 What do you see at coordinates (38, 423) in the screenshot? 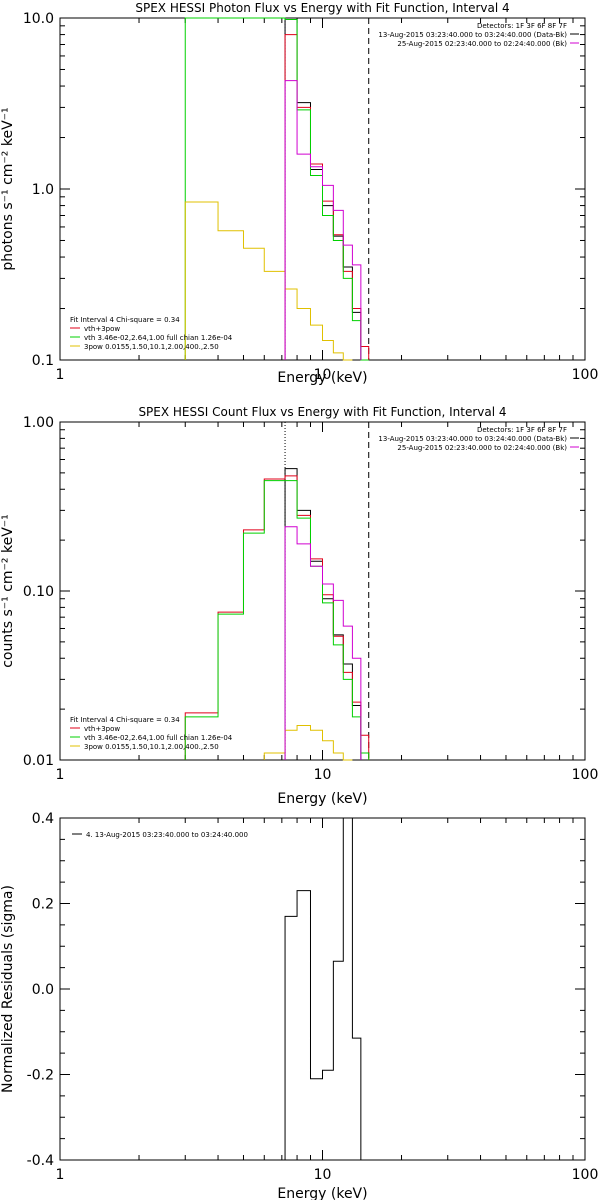
I see `y-tick-label: 1.00` at bounding box center [38, 423].